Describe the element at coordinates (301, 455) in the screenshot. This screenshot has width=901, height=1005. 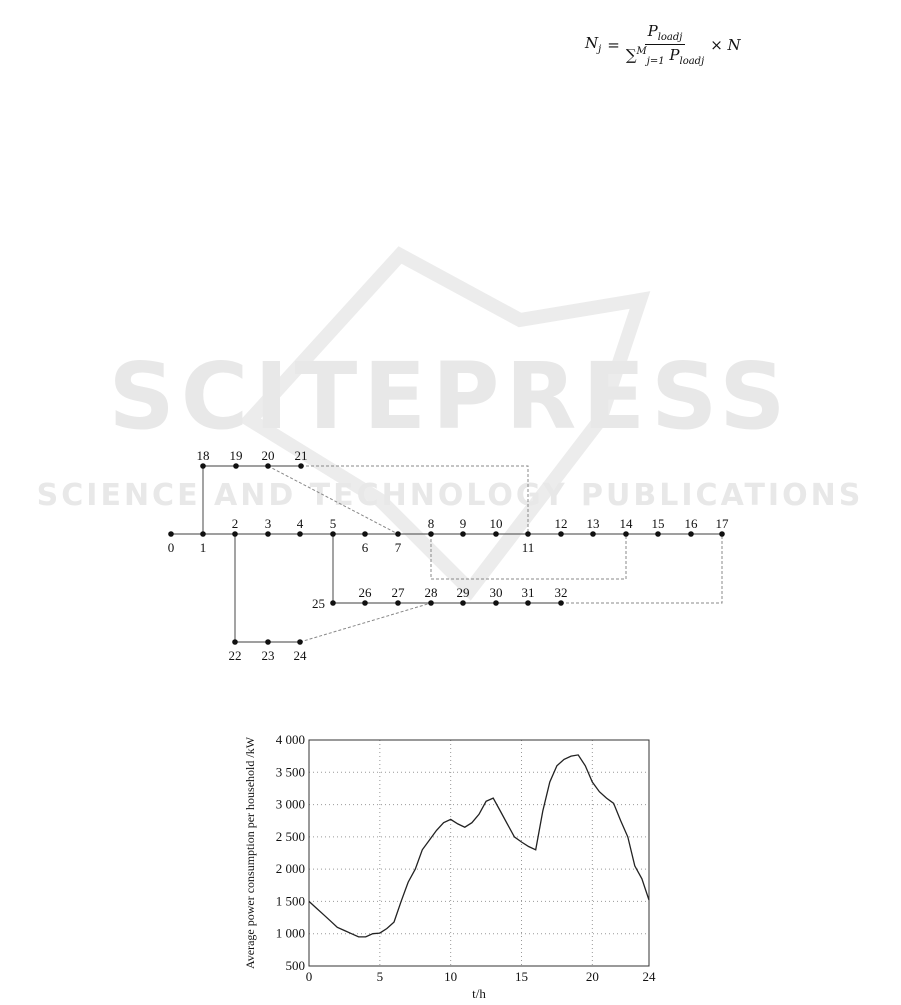
I see `bus-label: 21` at that location.